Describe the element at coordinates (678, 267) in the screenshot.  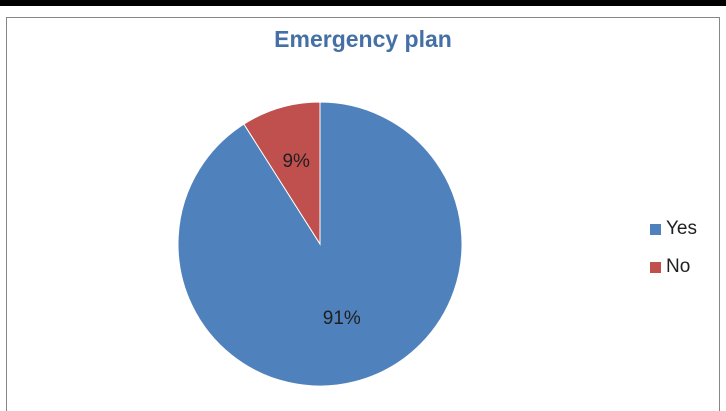
I see `legend-label-no: No` at that location.